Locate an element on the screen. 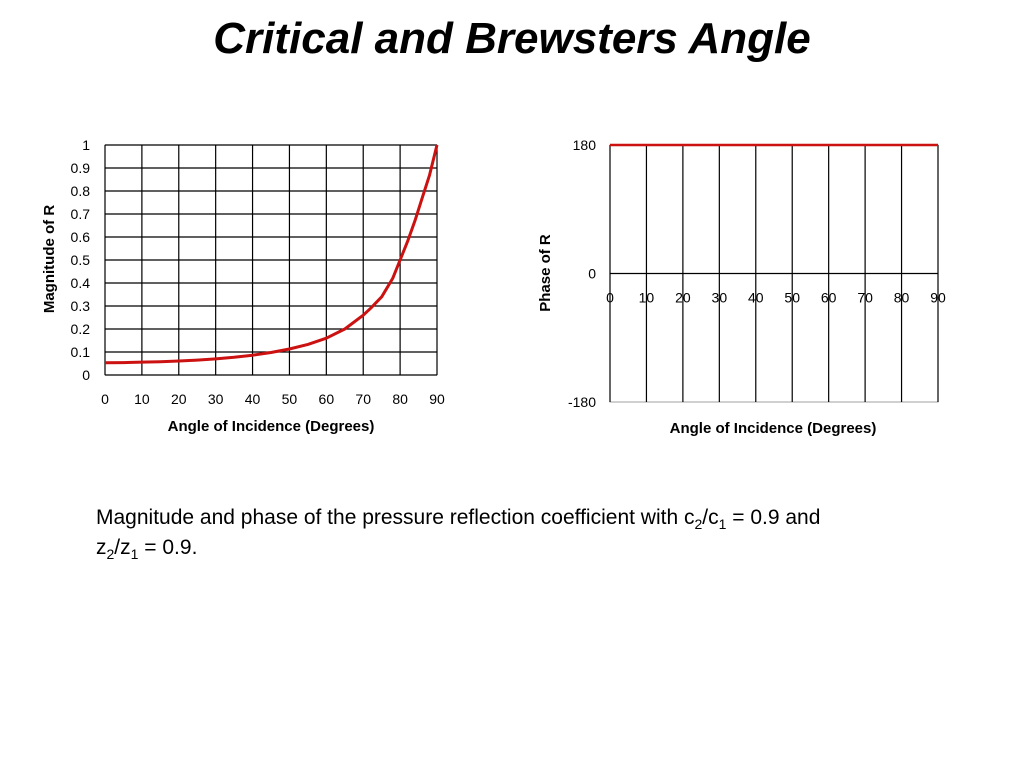 The width and height of the screenshot is (1024, 768). phase-x-axis-label: Angle of Incidence (Degrees) is located at coordinates (773, 428).